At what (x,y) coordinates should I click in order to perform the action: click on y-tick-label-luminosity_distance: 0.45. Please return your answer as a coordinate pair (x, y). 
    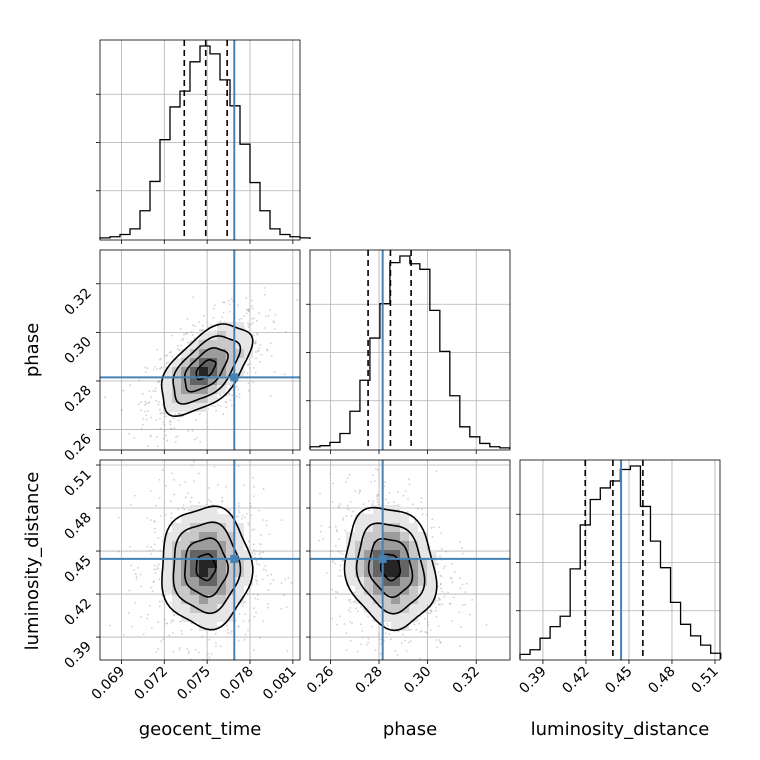
    Looking at the image, I should click on (77, 569).